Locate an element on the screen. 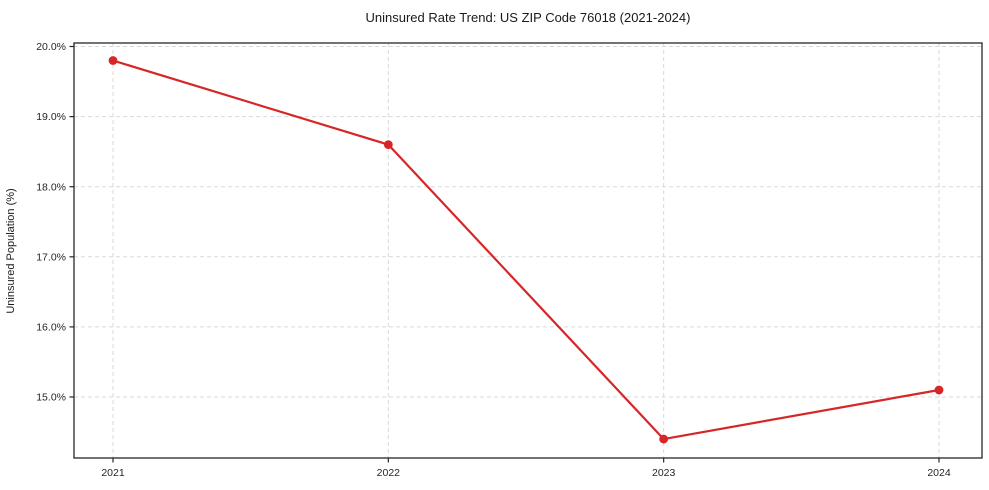 Image resolution: width=989 pixels, height=490 pixels. x-tick-label: 2024 is located at coordinates (939, 473).